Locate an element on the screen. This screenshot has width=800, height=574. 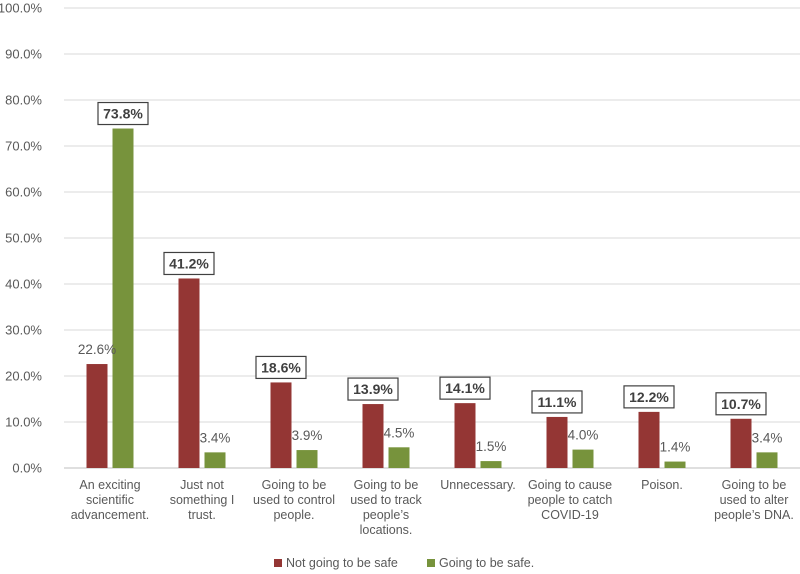
legend-label: Not going to be safe is located at coordinates (342, 563).